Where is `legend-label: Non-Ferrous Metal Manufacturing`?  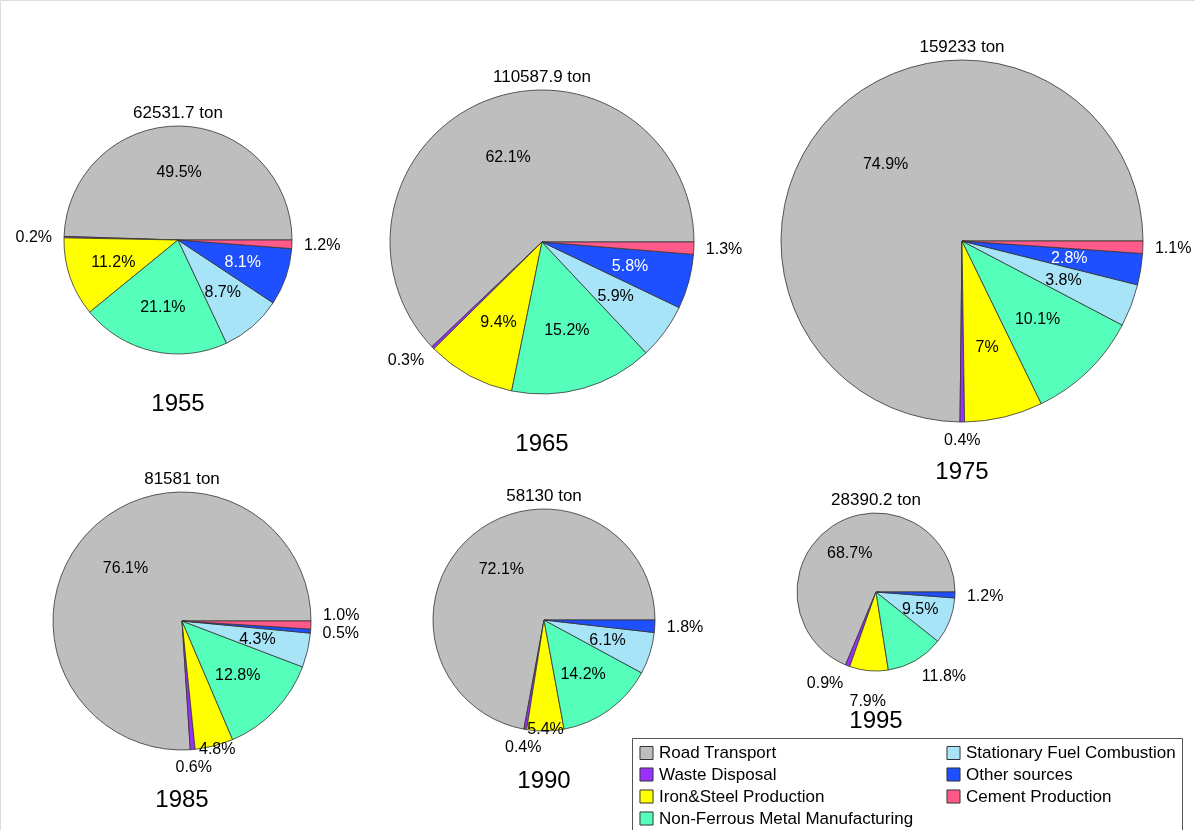
legend-label: Non-Ferrous Metal Manufacturing is located at coordinates (786, 818).